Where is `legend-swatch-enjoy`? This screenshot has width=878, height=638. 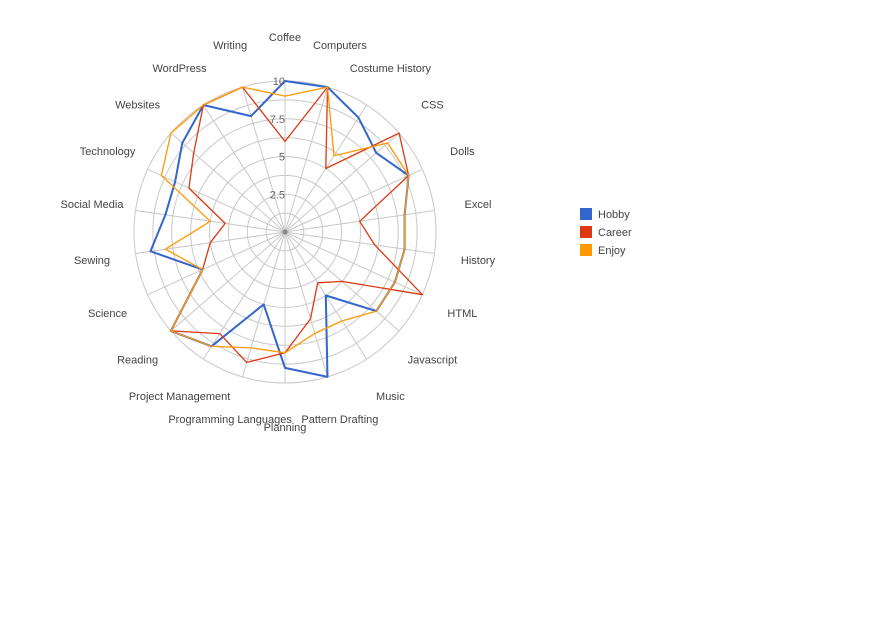
legend-swatch-enjoy is located at coordinates (586, 250).